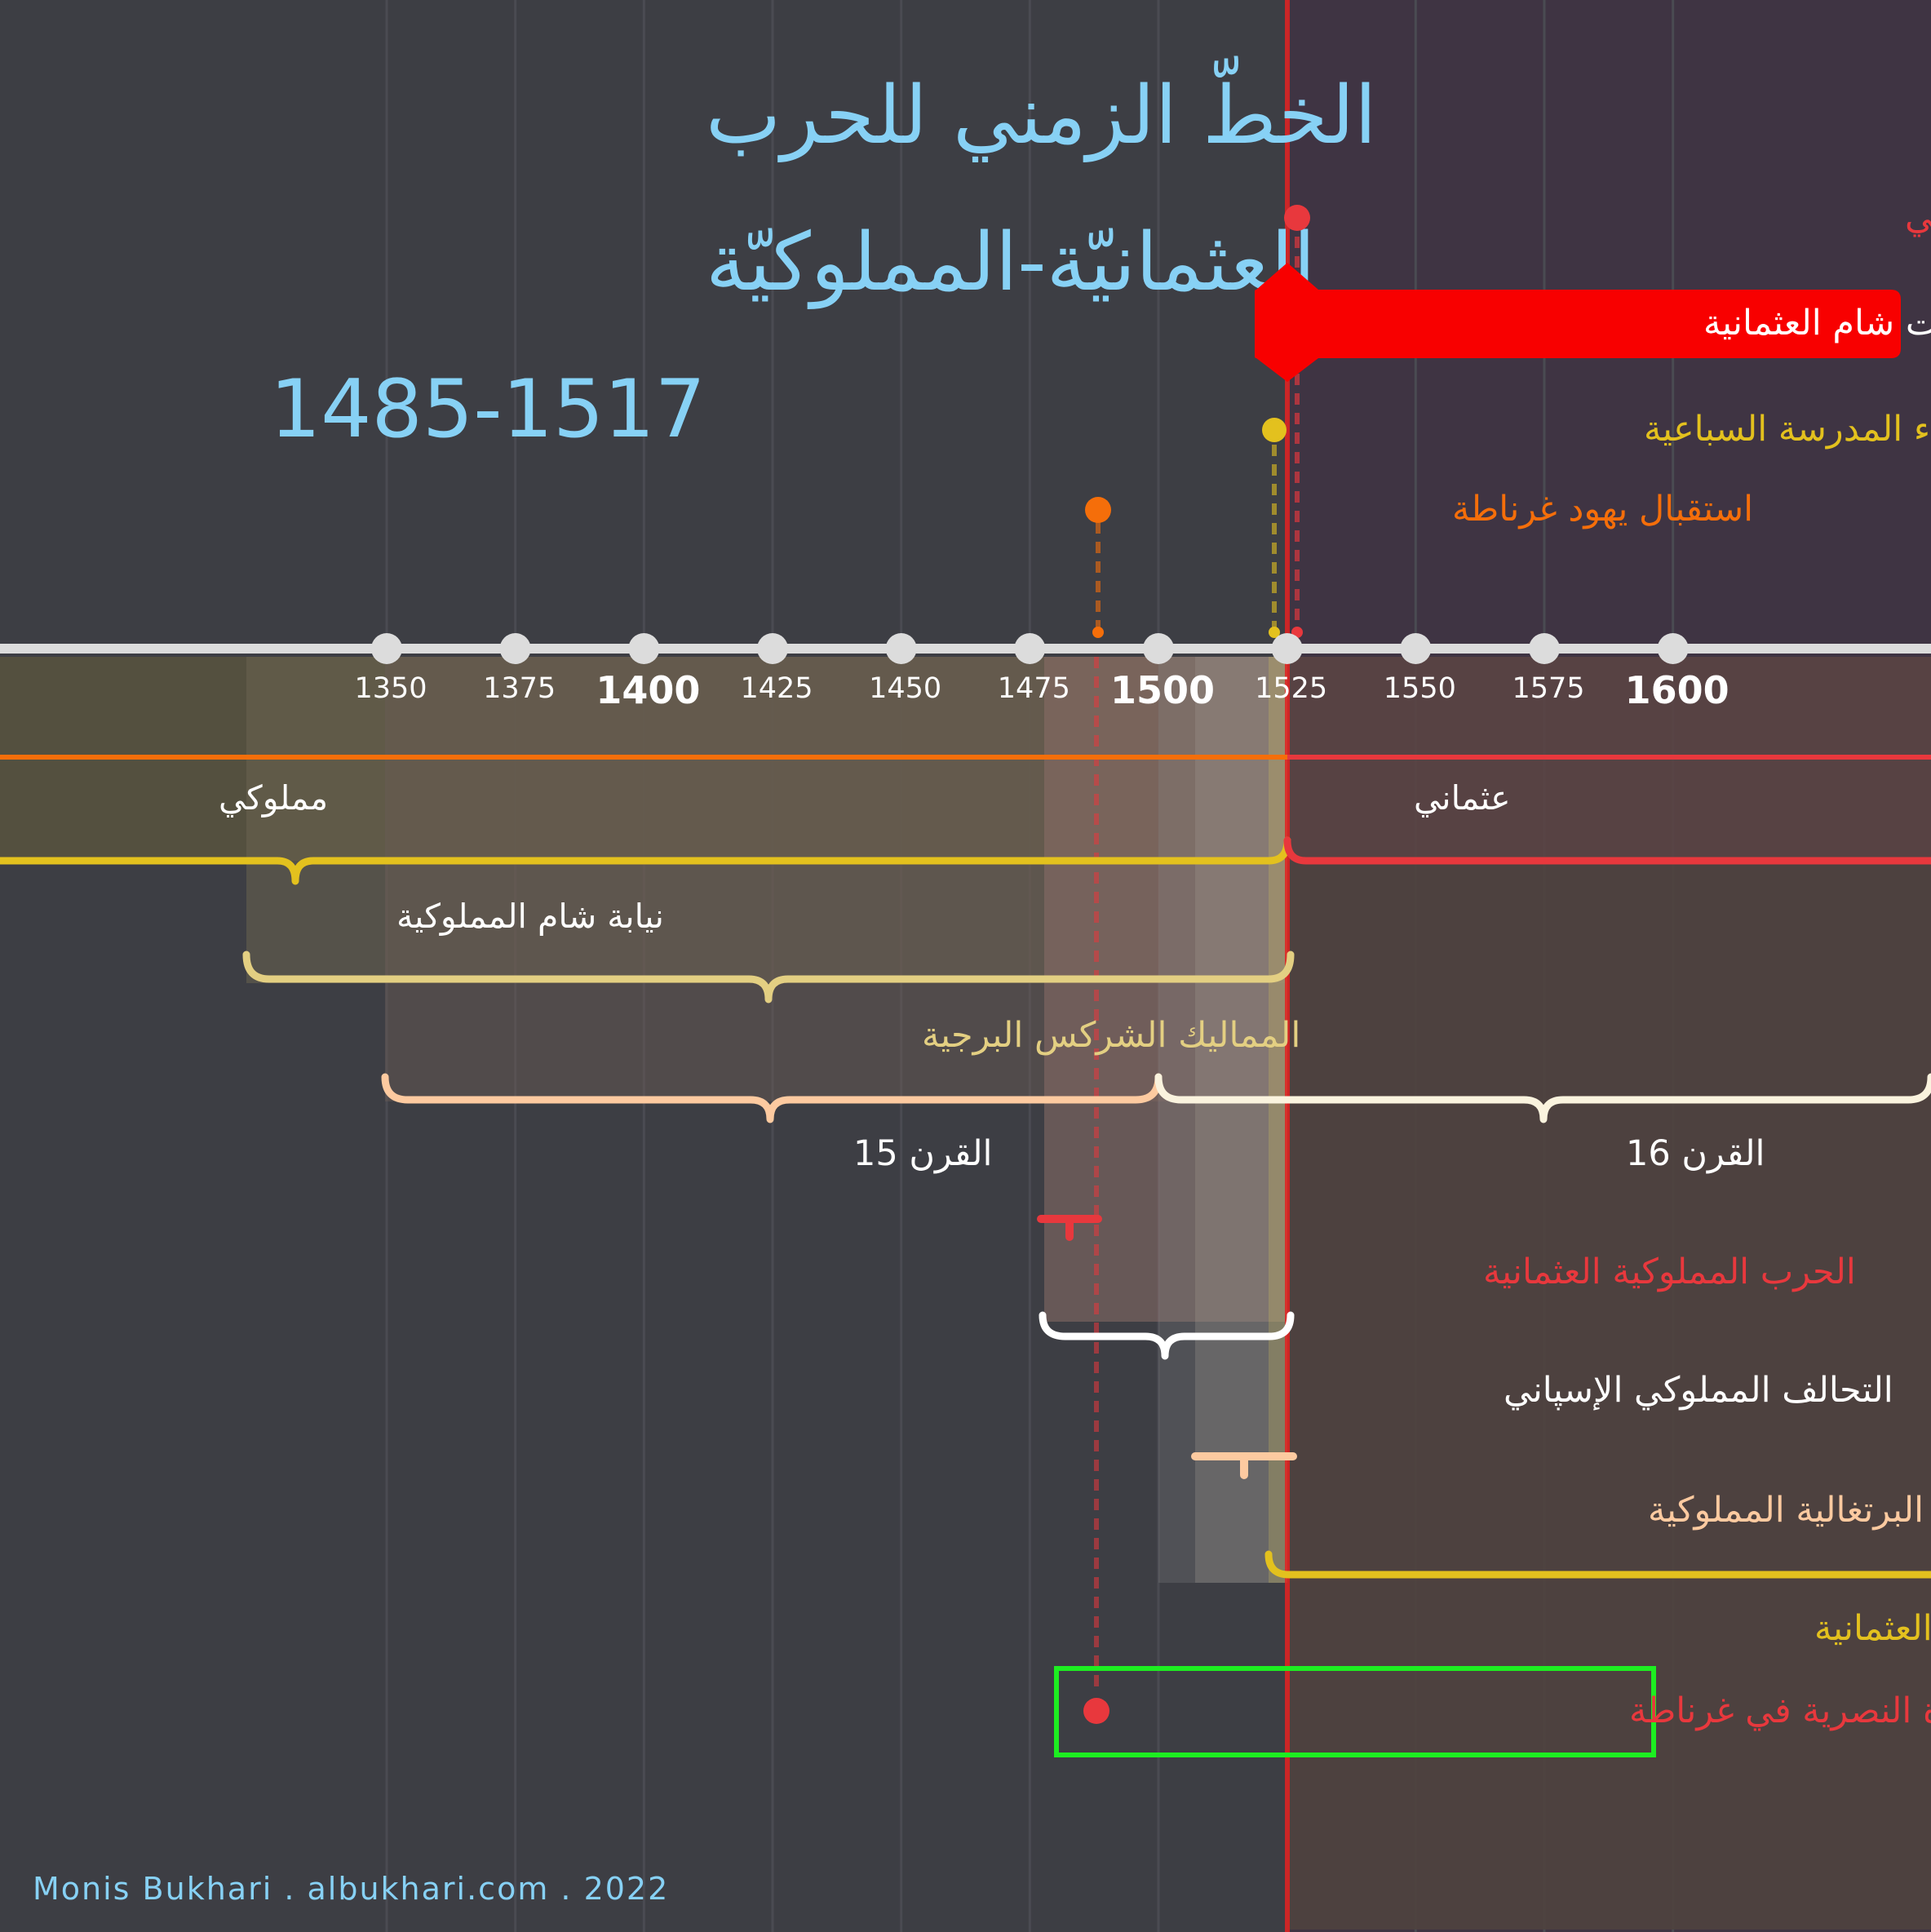  What do you see at coordinates (351, 1889) in the screenshot?
I see `credit: Monis Bukhari . albukhari.com . 2022` at bounding box center [351, 1889].